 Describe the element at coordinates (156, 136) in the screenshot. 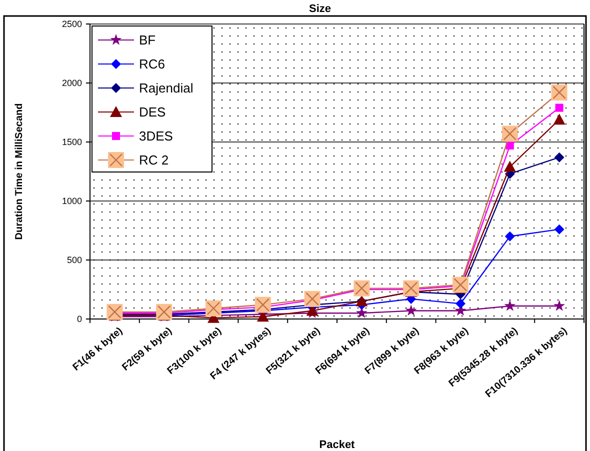

I see `legend-label: 3DES` at that location.